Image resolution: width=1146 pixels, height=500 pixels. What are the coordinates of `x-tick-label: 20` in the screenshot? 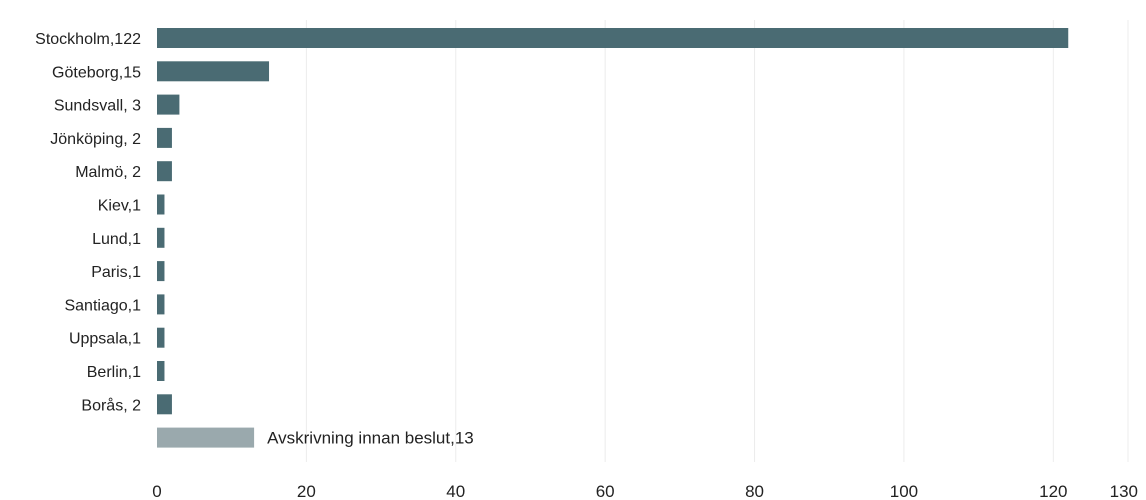 It's located at (306, 491).